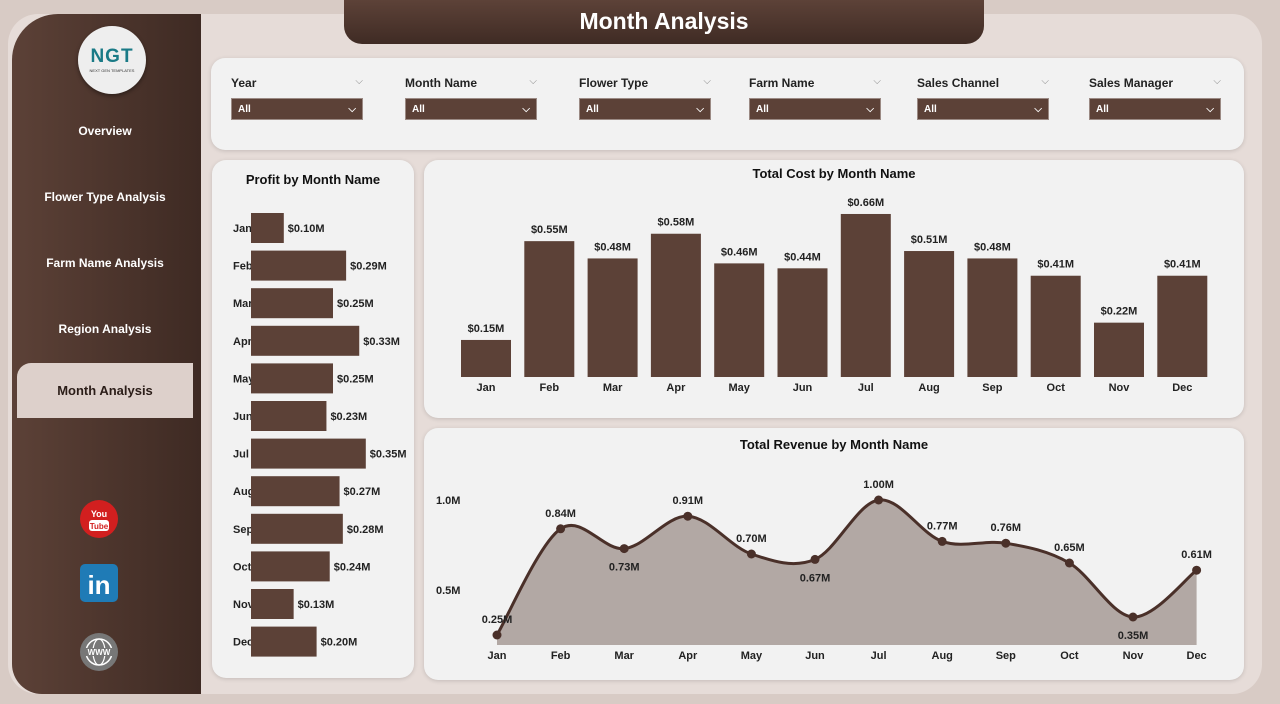 The image size is (1280, 704). Describe the element at coordinates (388, 455) in the screenshot. I see `profit-data-label: $0.35M` at that location.